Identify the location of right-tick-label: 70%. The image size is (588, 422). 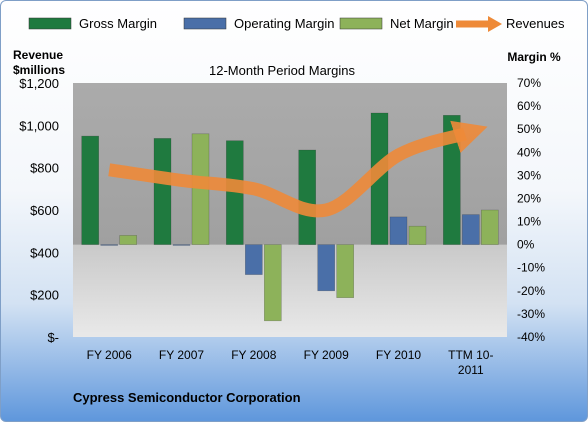
(529, 83).